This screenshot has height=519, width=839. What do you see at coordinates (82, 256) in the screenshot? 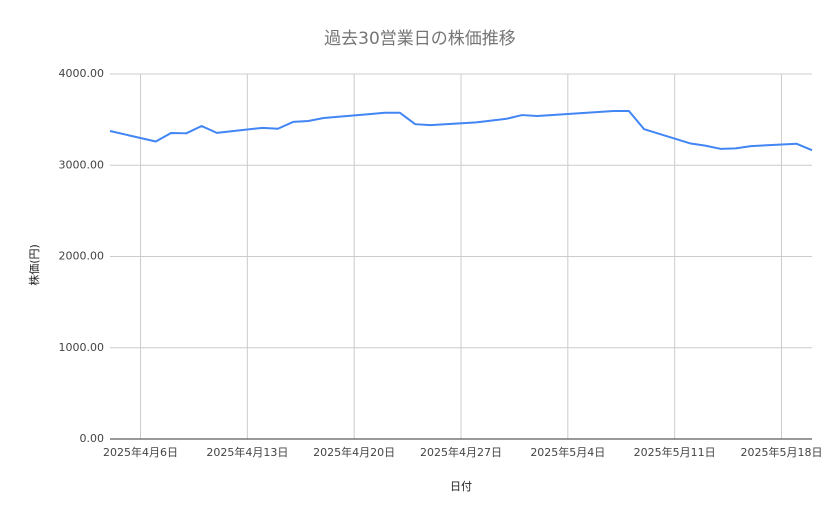
I see `y-tick-label: 2000.00` at bounding box center [82, 256].